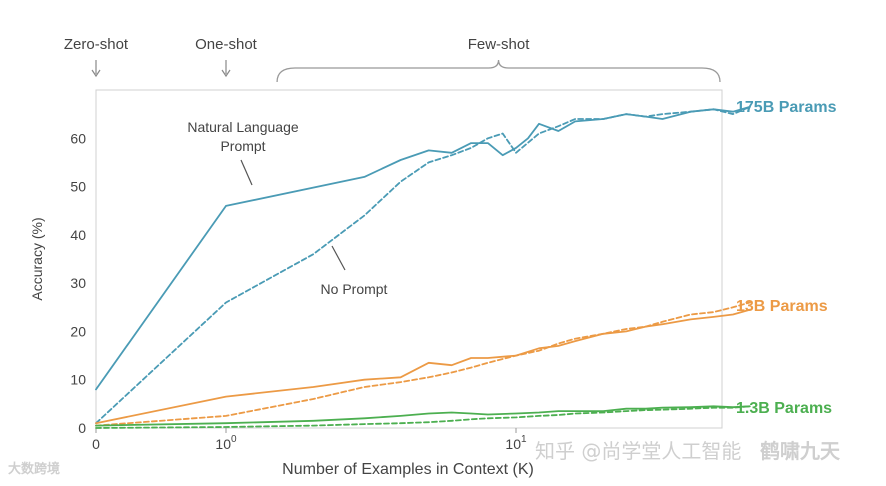 The width and height of the screenshot is (886, 486). Describe the element at coordinates (96, 44) in the screenshot. I see `region-label: Zero-shot` at that location.